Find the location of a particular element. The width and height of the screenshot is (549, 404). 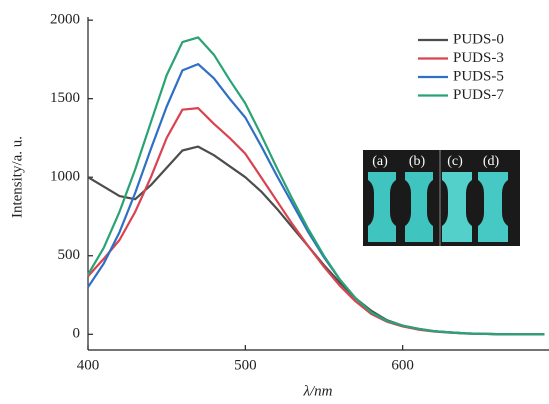

inset-photo is located at coordinates (441, 198).